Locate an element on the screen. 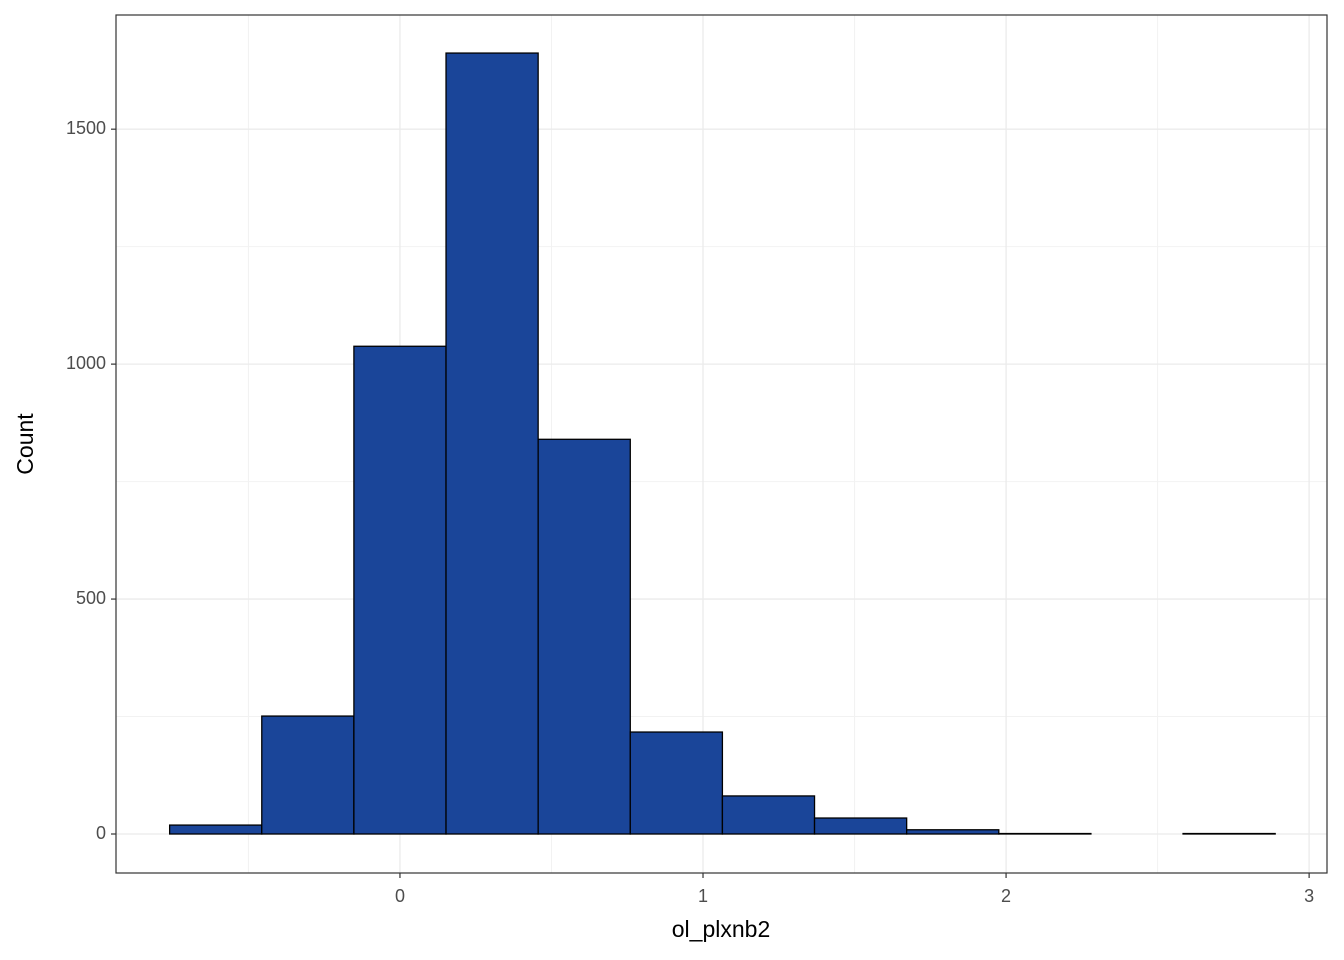 This screenshot has width=1344, height=960. y-tick-label: 500 is located at coordinates (91, 598).